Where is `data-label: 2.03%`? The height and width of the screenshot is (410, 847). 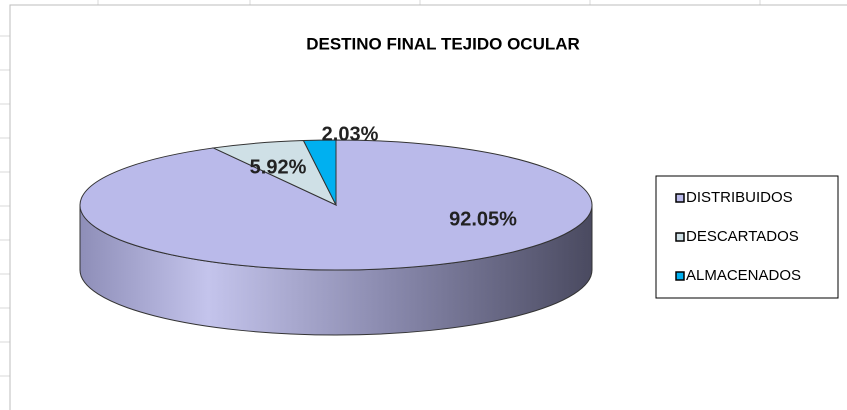
data-label: 2.03% is located at coordinates (350, 134).